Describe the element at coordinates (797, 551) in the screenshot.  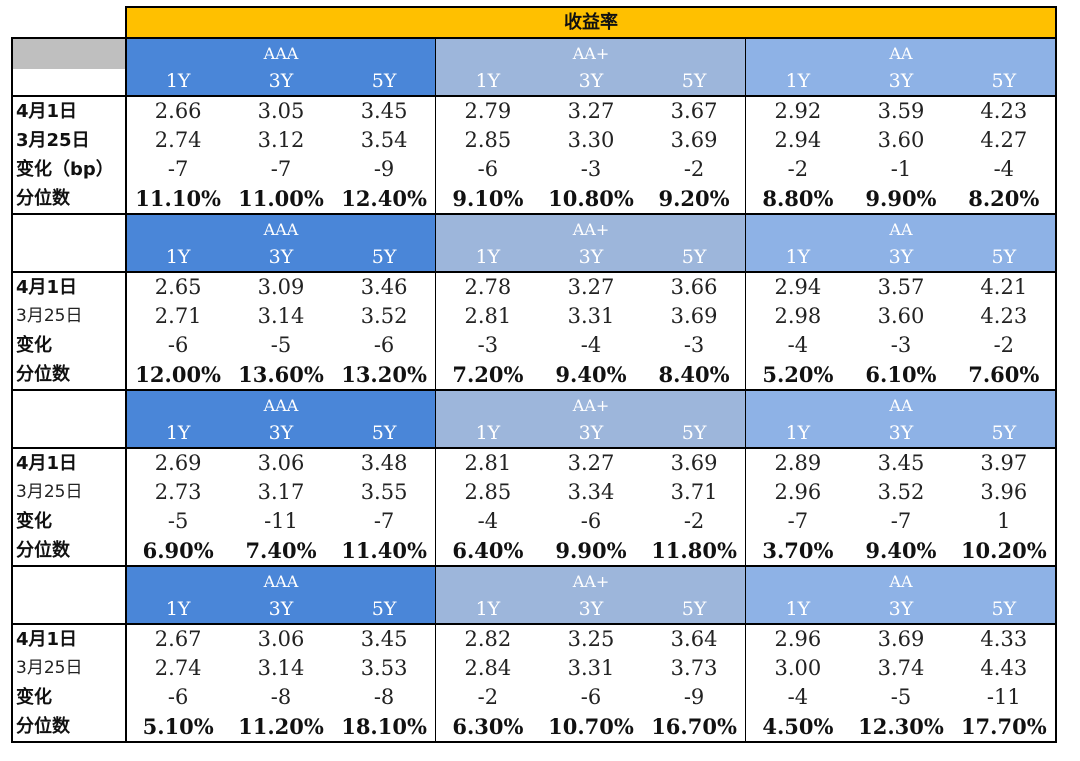
I see `value-cell: 3.70%` at that location.